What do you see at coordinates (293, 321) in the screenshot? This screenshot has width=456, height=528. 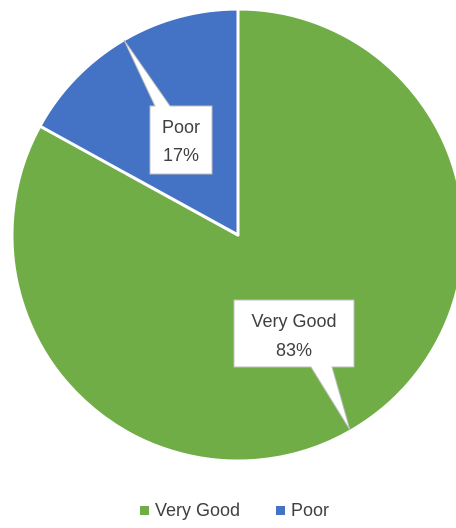 I see `callout-very-good-name: Very Good` at bounding box center [293, 321].